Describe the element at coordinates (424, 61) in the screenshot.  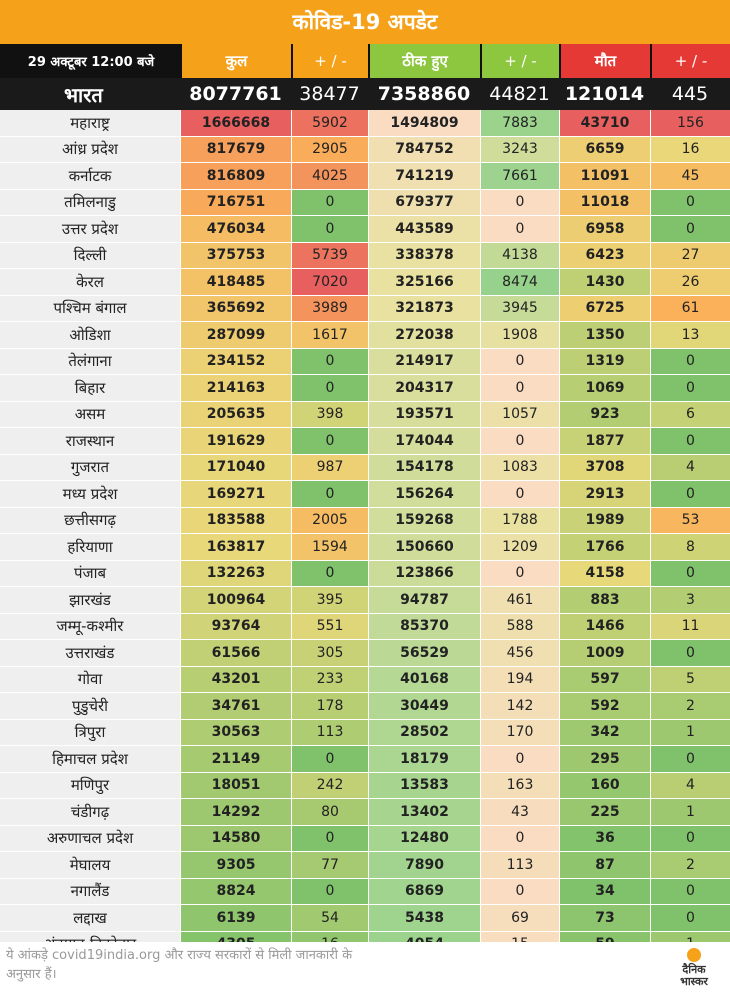
I see `recovered-header: ठीक हुए` at that location.